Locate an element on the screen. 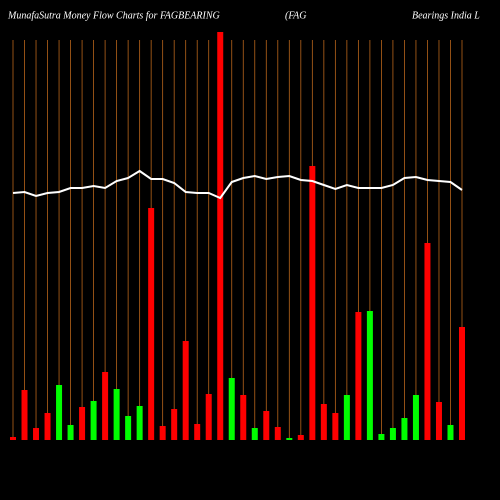 The image size is (500, 500). chart-subtitle: (FAG is located at coordinates (295, 15).